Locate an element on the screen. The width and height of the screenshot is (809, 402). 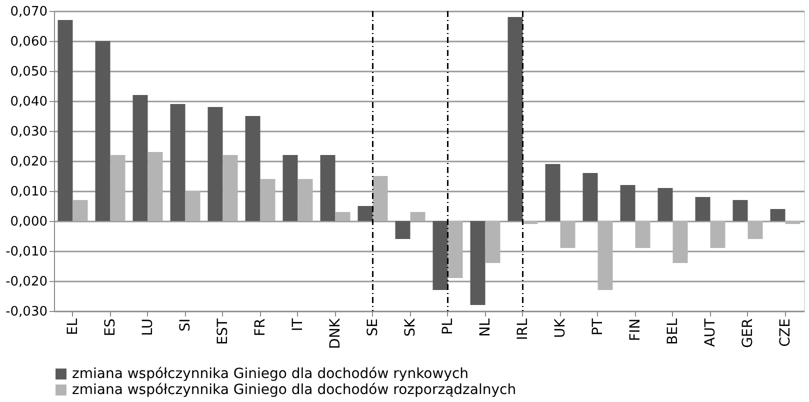
x-tick-label: FIN is located at coordinates (635, 330).